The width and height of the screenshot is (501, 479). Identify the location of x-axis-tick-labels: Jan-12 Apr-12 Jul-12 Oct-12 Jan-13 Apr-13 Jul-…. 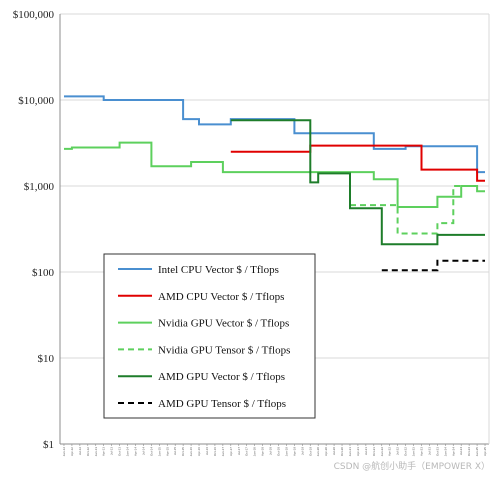
(274, 450).